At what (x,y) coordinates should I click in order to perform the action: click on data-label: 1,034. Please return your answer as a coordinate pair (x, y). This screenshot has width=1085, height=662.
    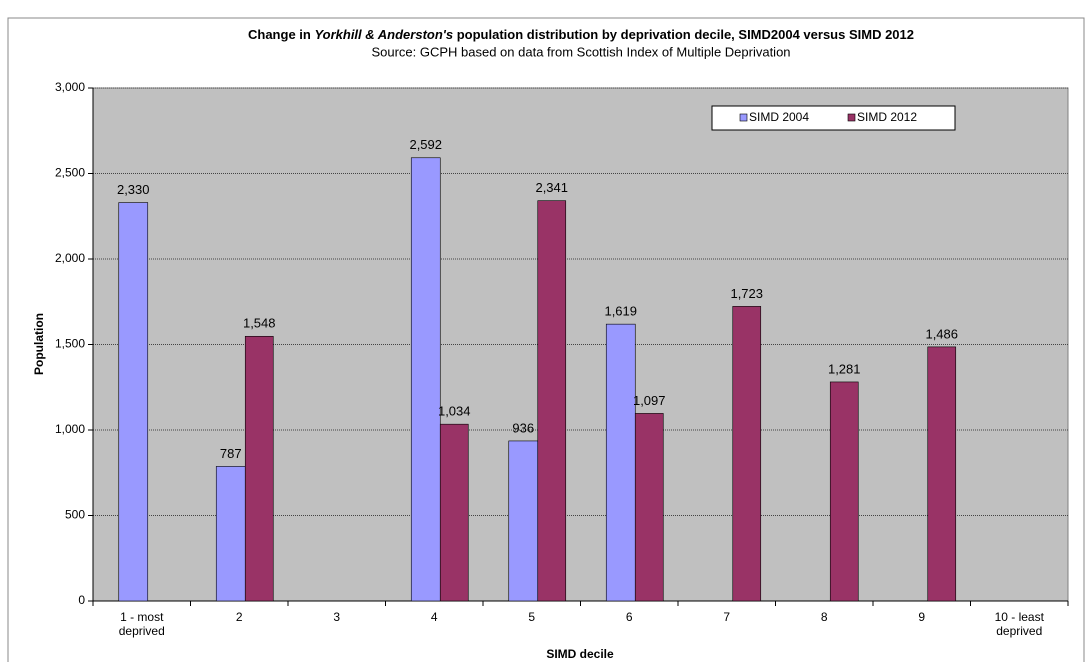
    Looking at the image, I should click on (454, 411).